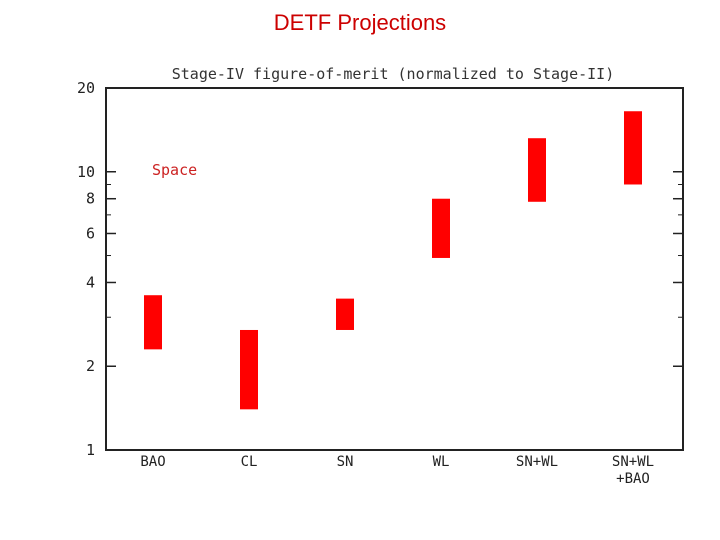 This screenshot has height=540, width=720. Describe the element at coordinates (345, 462) in the screenshot. I see `x-tick-label: SN` at that location.